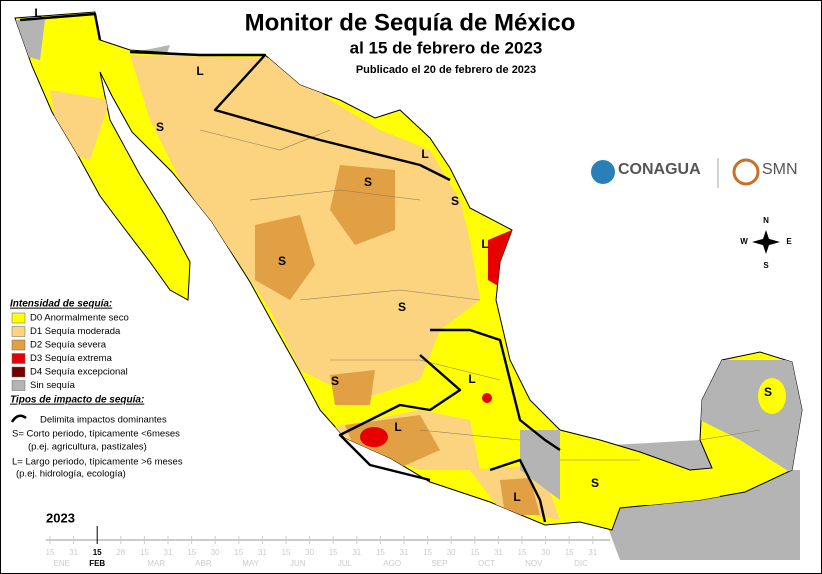  Describe the element at coordinates (71, 358) in the screenshot. I see `legend-label: D3 Sequía extrema` at that location.